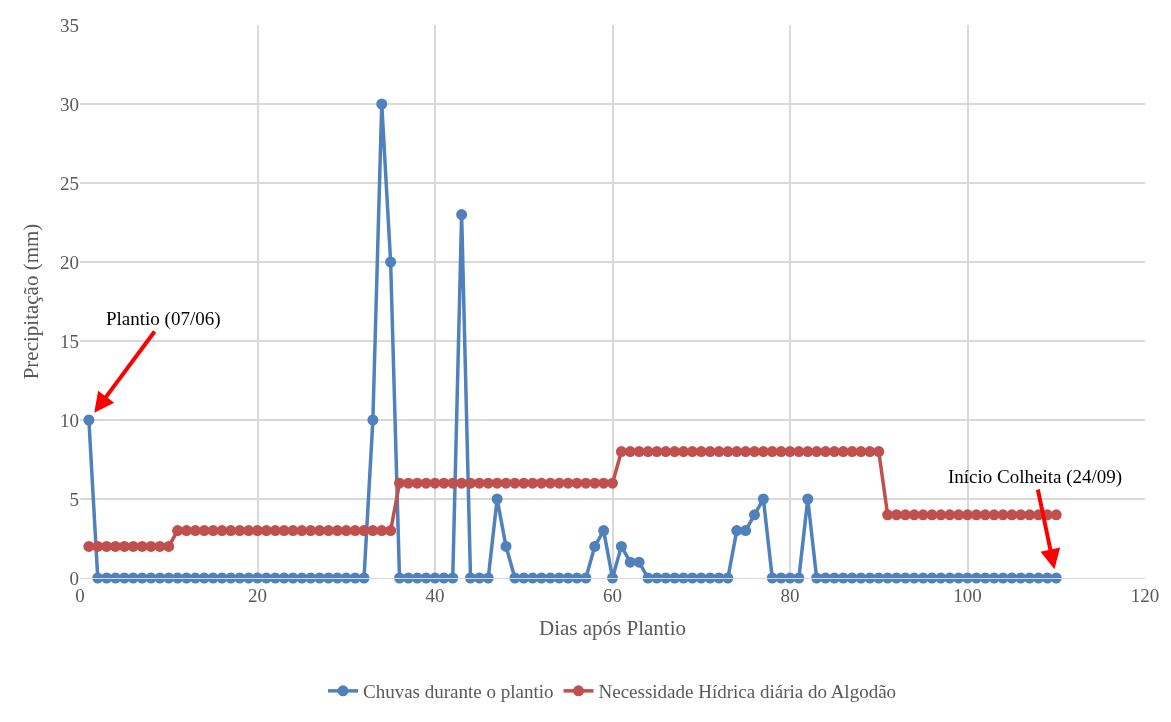 The width and height of the screenshot is (1171, 722). I want to click on x-tick-label: 20, so click(257, 595).